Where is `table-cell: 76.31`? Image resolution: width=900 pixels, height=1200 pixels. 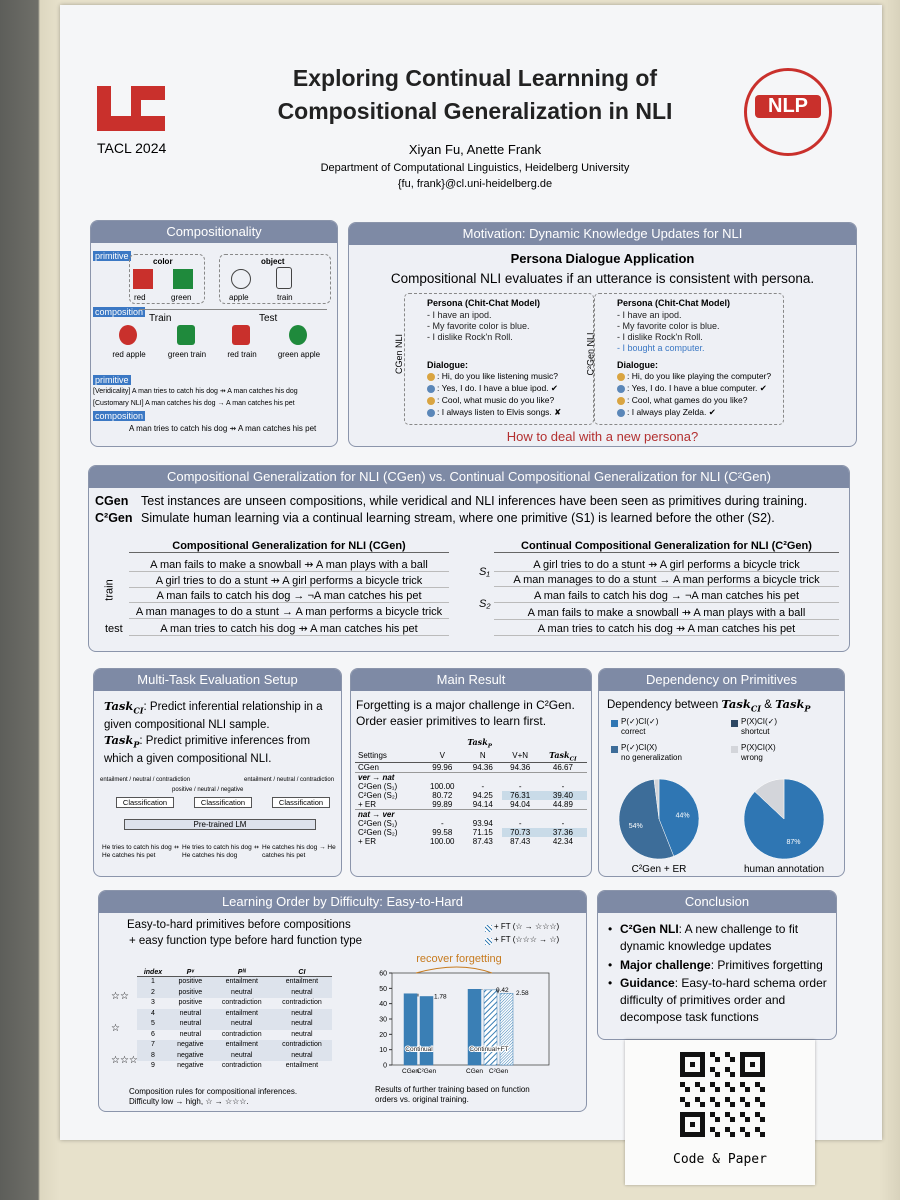
table-cell: 76.31 is located at coordinates (520, 796).